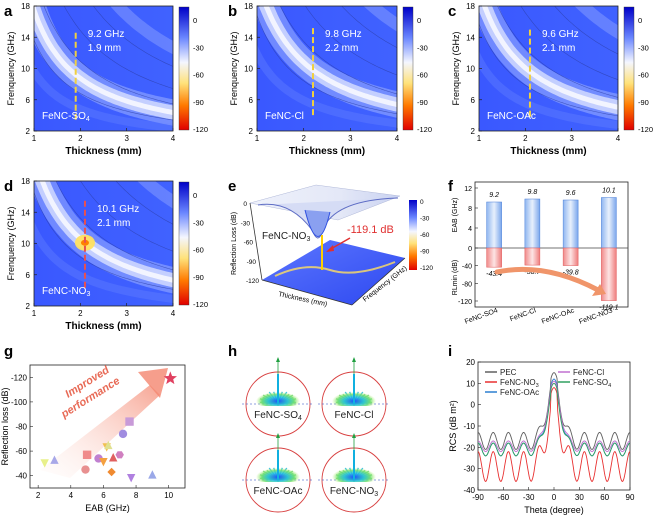 The image size is (657, 521). What do you see at coordinates (533, 192) in the screenshot?
I see `eab-value-label: 9.8` at bounding box center [533, 192].